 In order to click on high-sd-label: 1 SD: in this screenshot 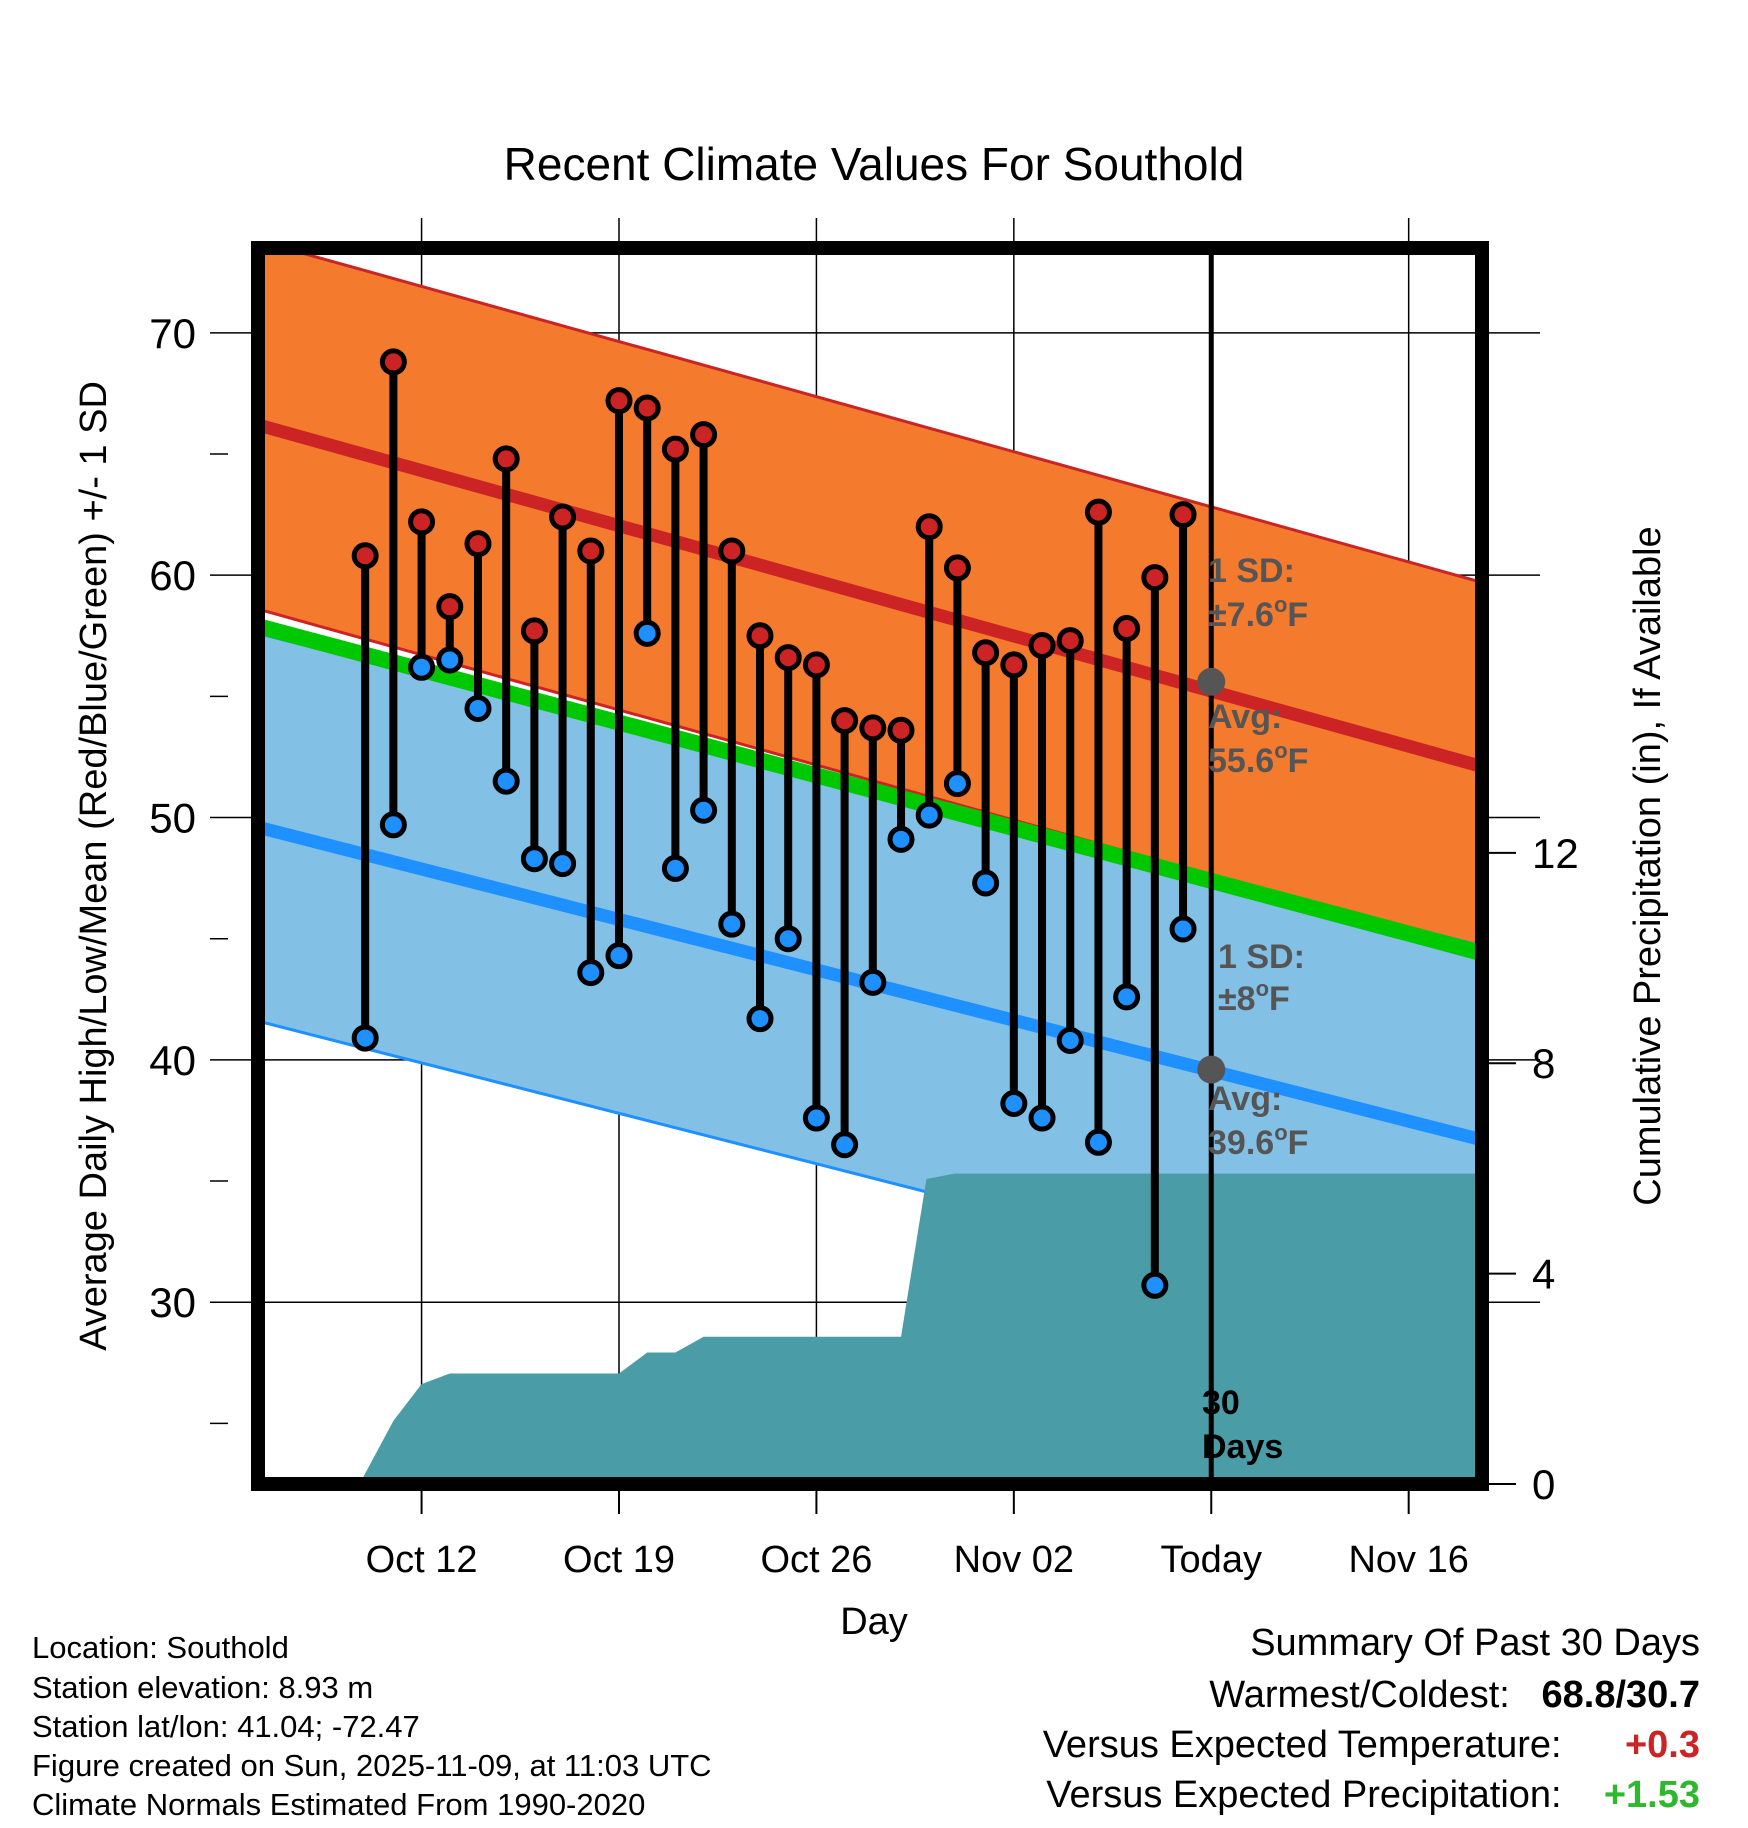, I will do `click(1251, 571)`.